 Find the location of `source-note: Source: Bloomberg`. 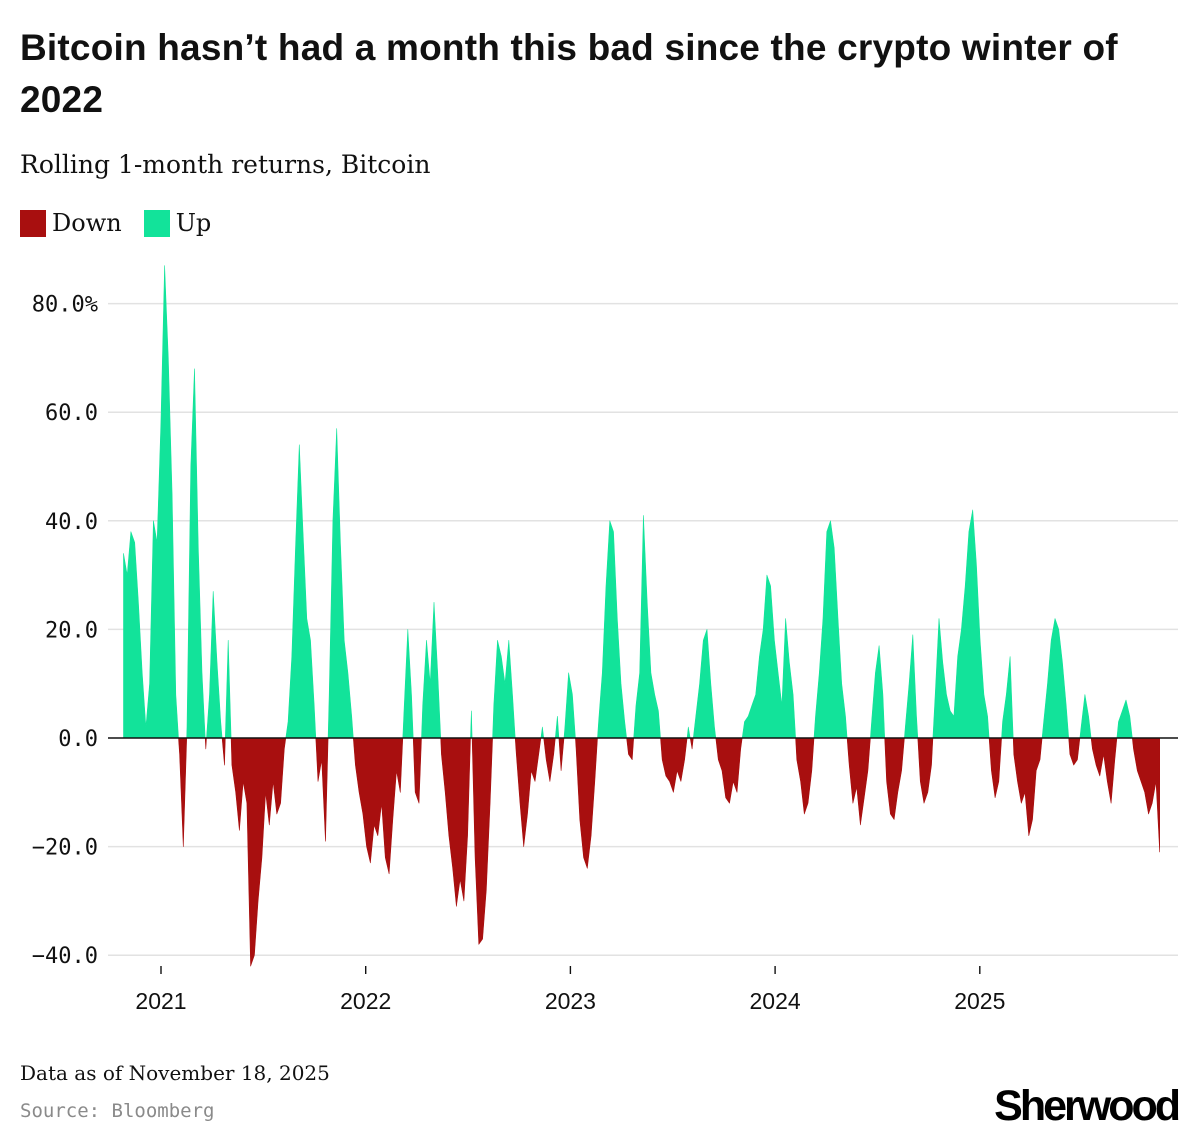

source-note: Source: Bloomberg is located at coordinates (117, 1111).